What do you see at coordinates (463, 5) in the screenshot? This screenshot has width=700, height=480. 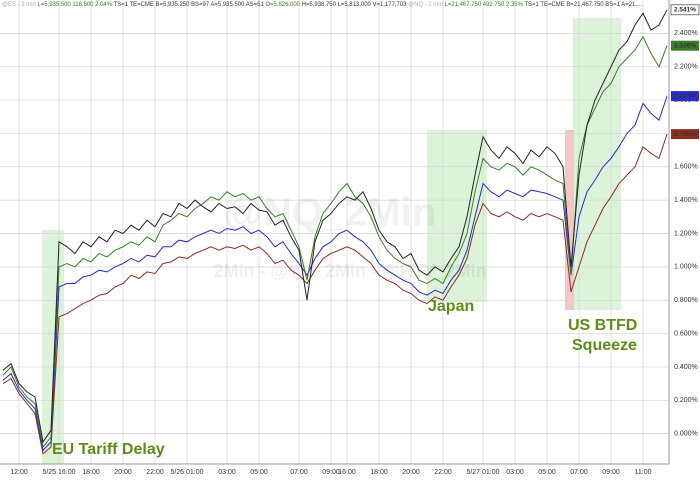 I see `header-item: L=21,467.750` at bounding box center [463, 5].